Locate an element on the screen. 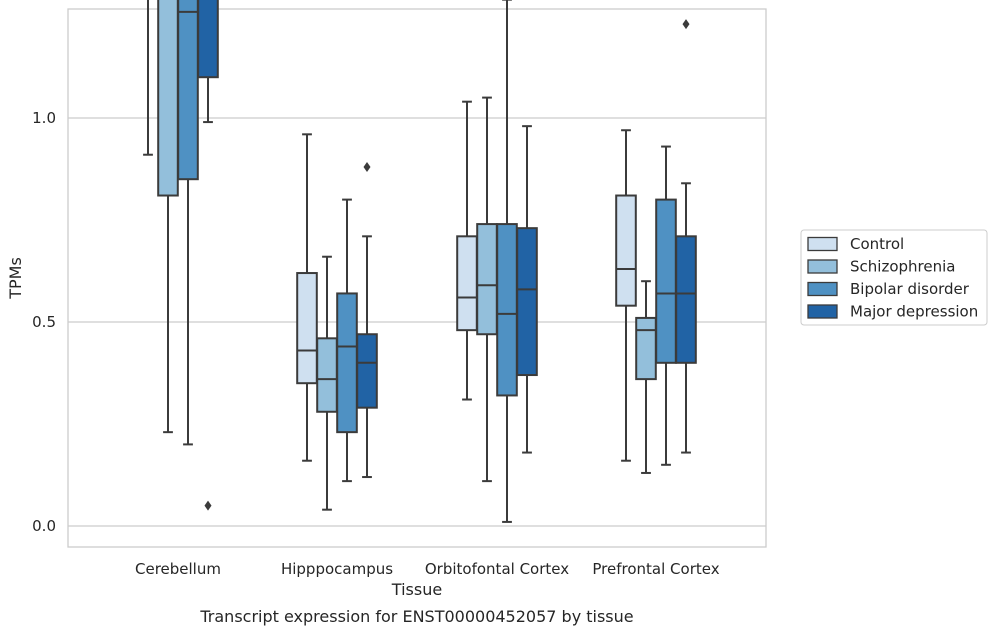 The image size is (997, 634). x-axis-label: Tissue is located at coordinates (416, 589).